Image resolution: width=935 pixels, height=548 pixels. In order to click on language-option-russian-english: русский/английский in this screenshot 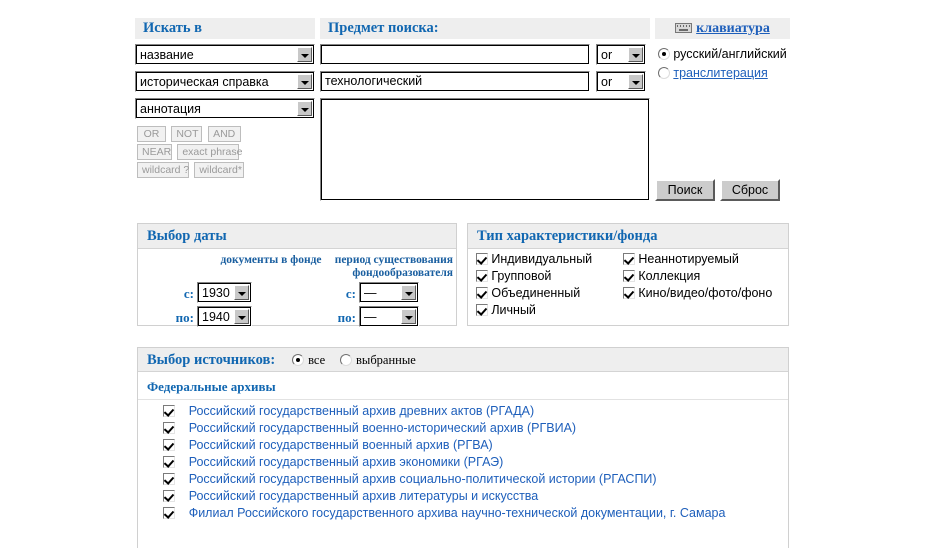, I will do `click(722, 54)`.